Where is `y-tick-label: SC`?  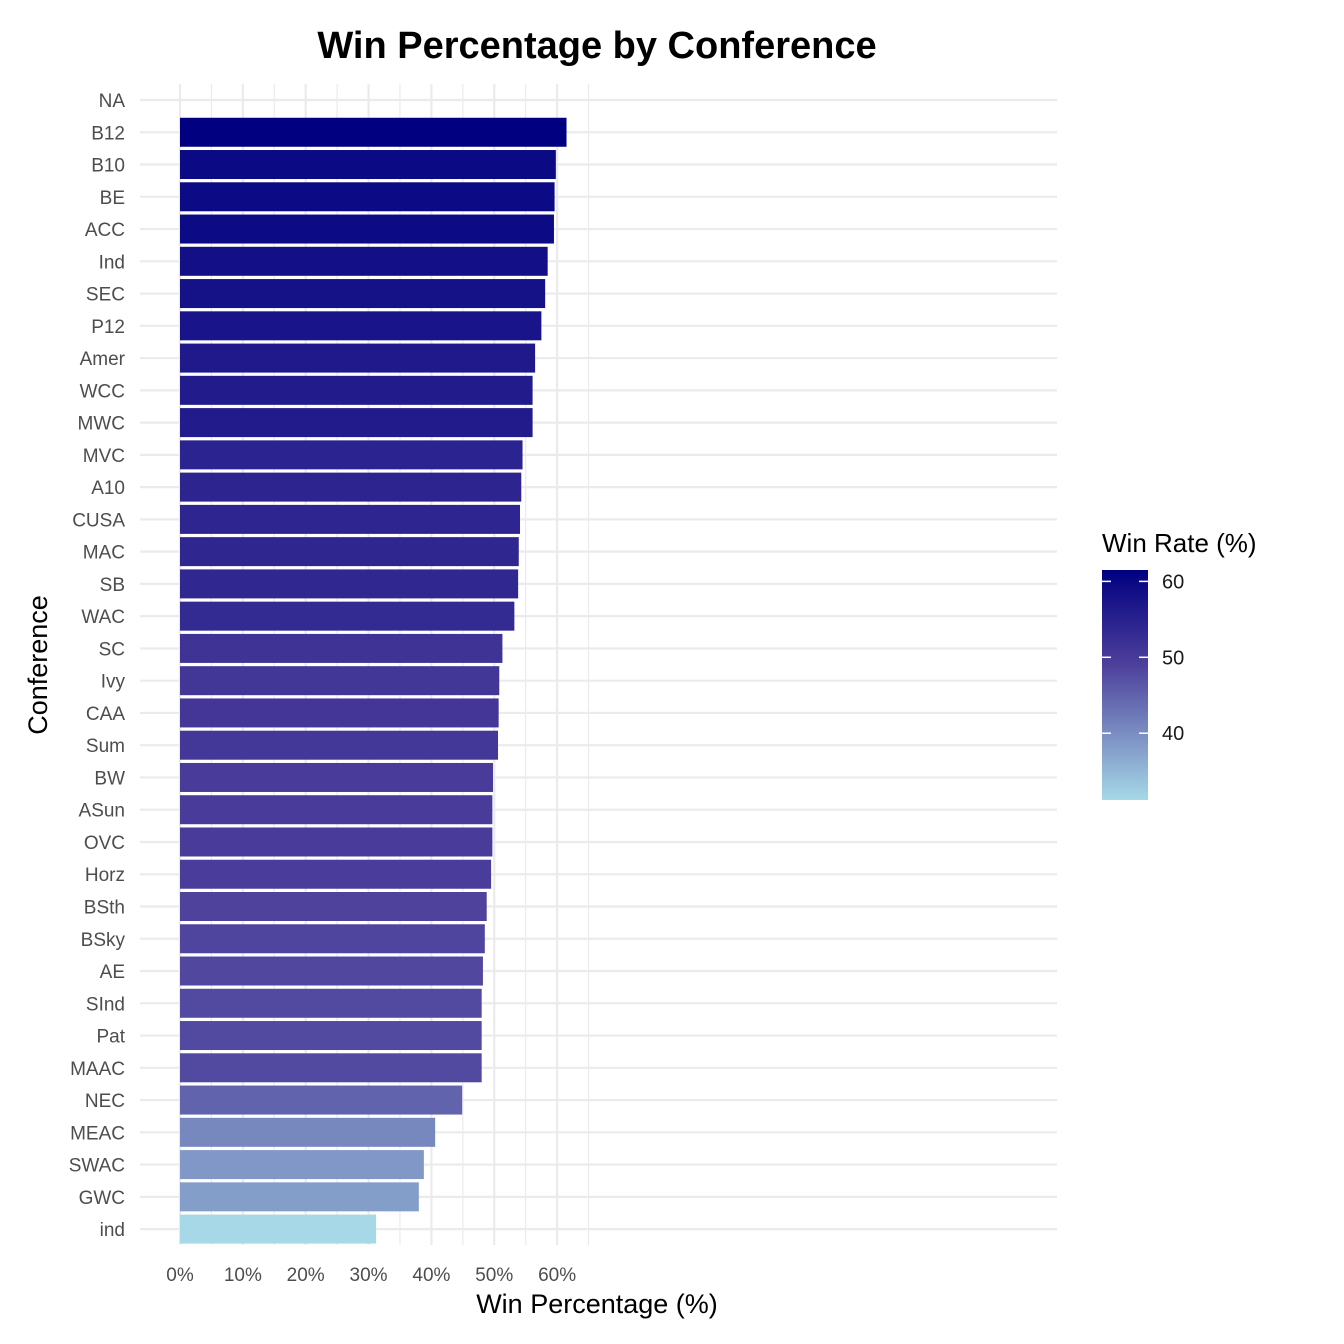 y-tick-label: SC is located at coordinates (112, 649).